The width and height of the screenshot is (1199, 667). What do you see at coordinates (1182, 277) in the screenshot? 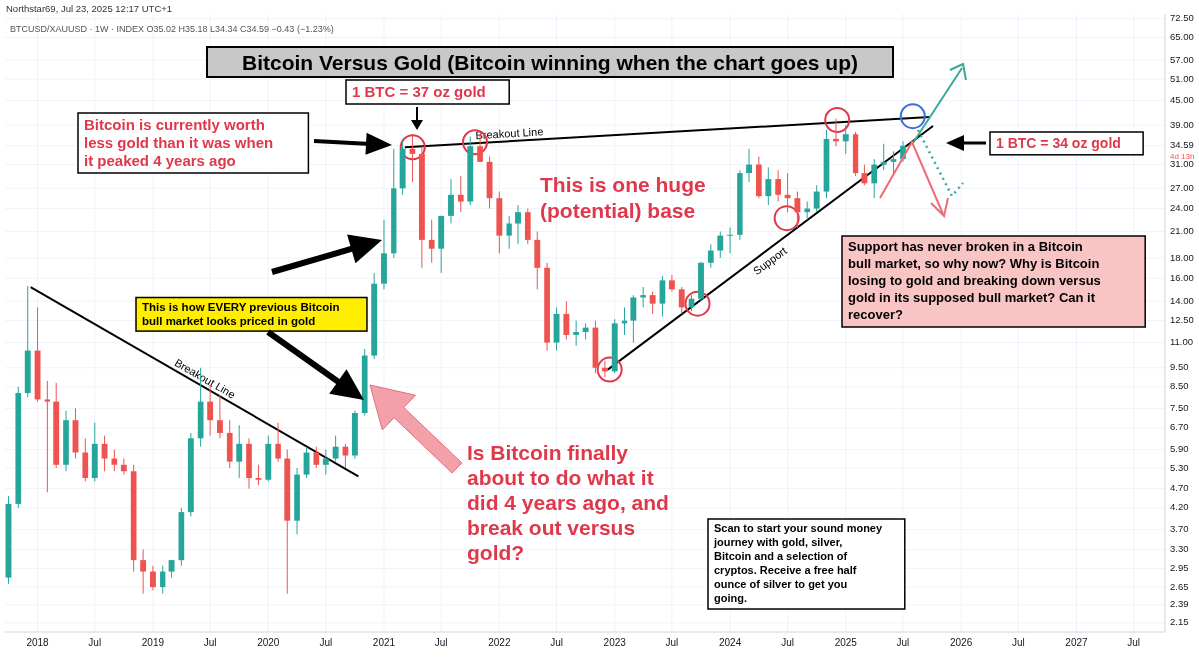
I see `y-tick-label: 16.00` at bounding box center [1182, 277].